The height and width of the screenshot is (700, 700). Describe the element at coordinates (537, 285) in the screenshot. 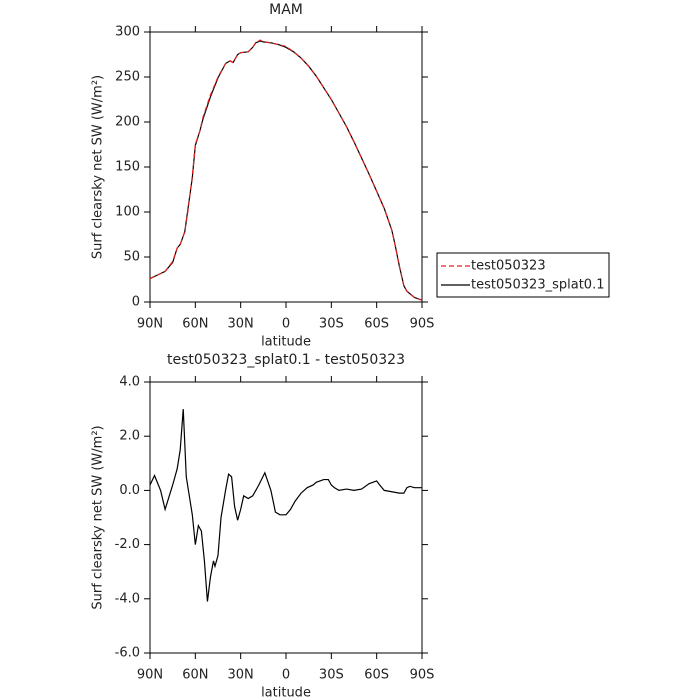

I see `legend-label: test050323_splat0.1` at that location.